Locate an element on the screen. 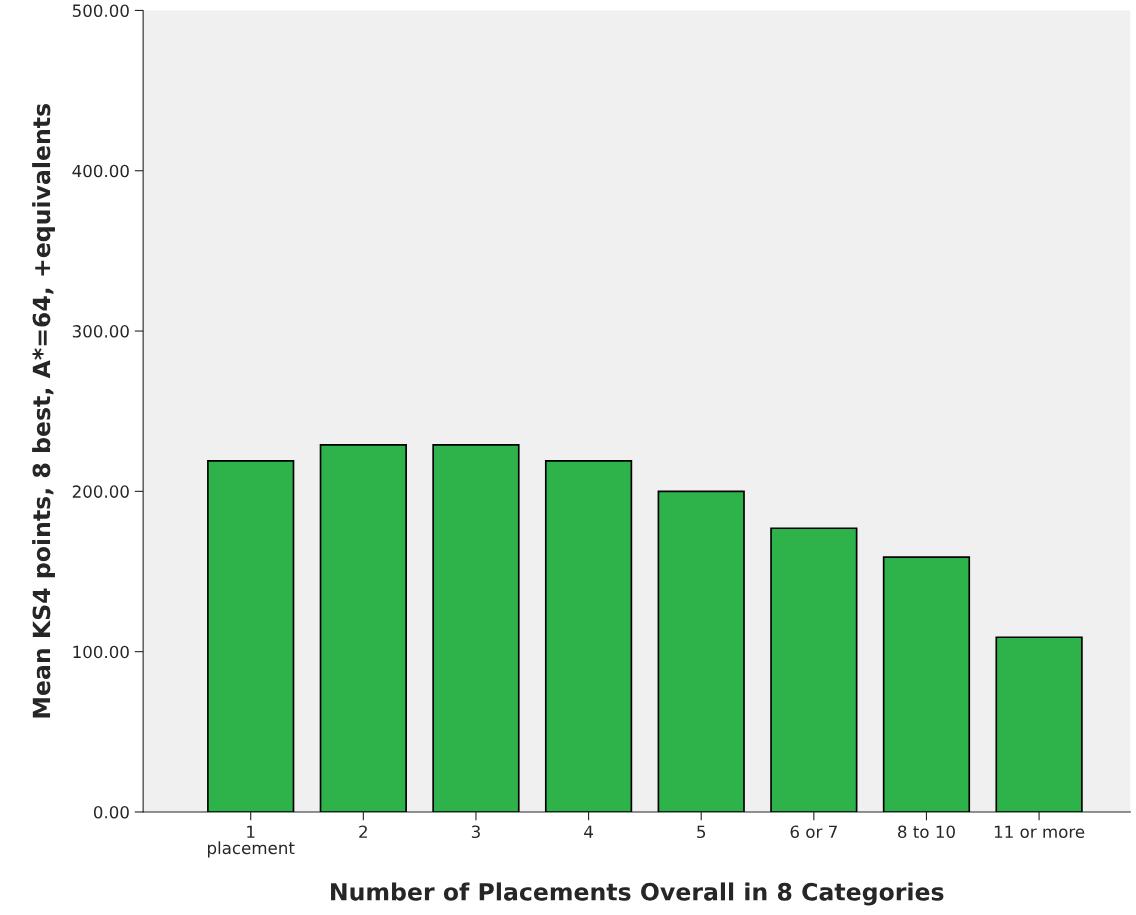  x-tick-label: 8 to 10 is located at coordinates (926, 832).